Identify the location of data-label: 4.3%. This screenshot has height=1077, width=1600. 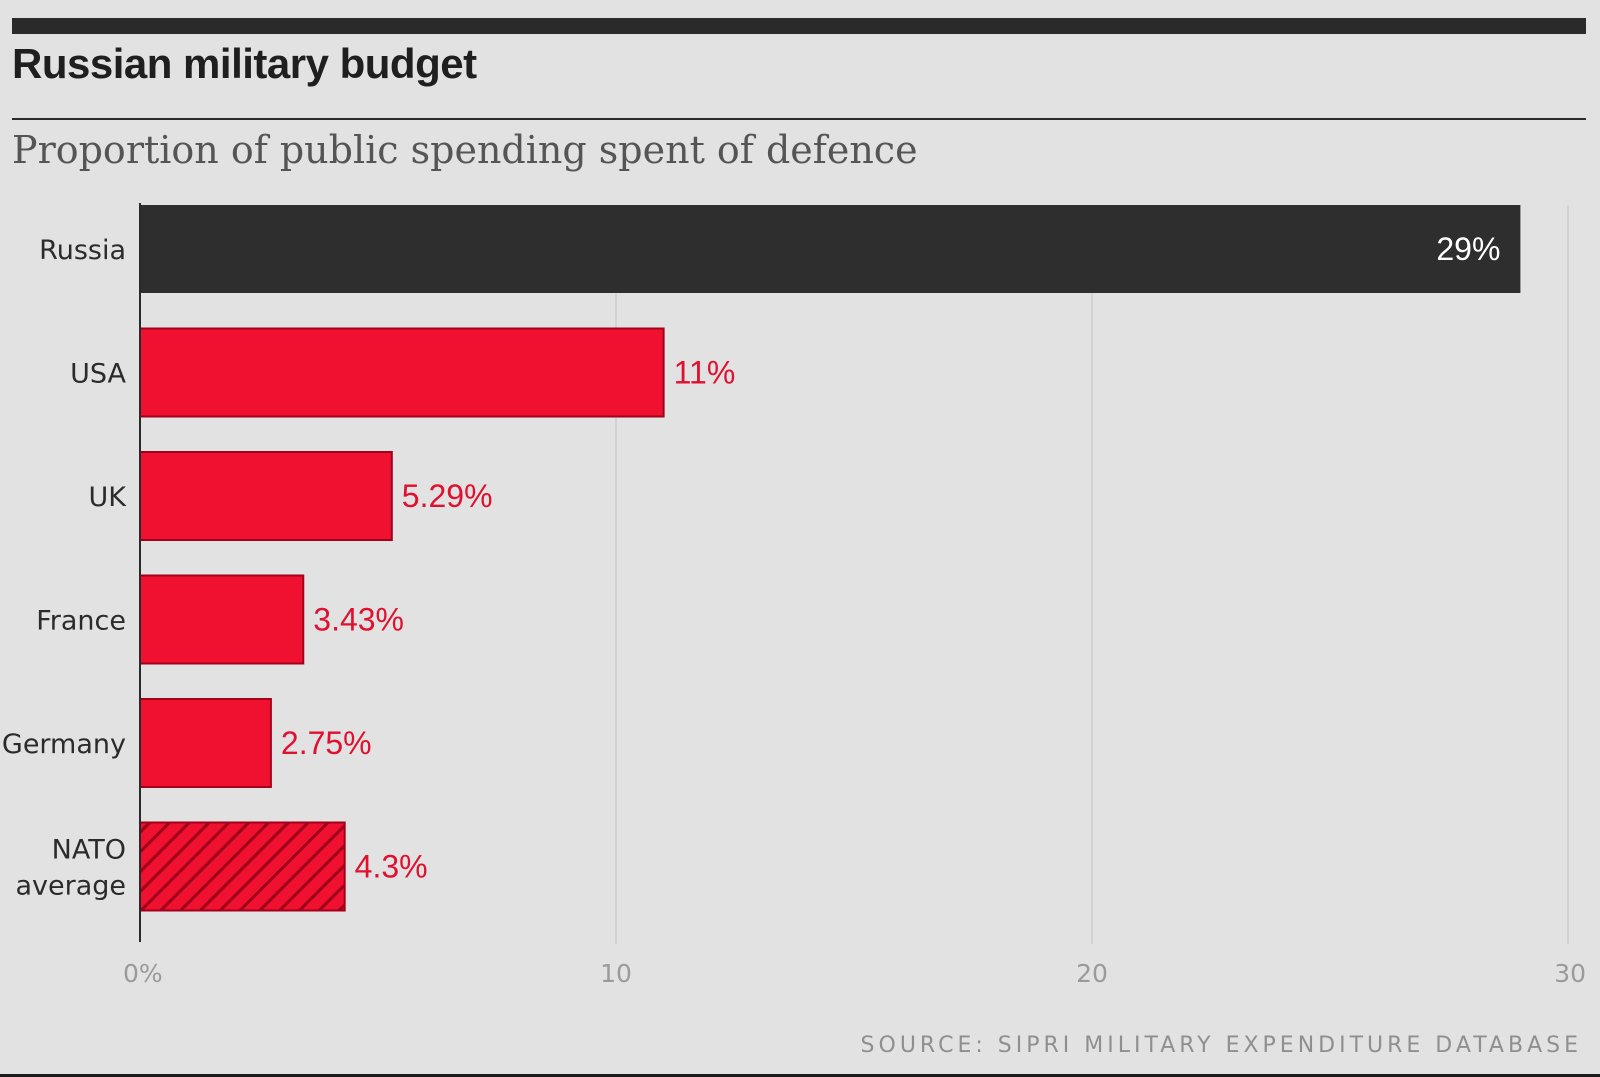
(391, 867).